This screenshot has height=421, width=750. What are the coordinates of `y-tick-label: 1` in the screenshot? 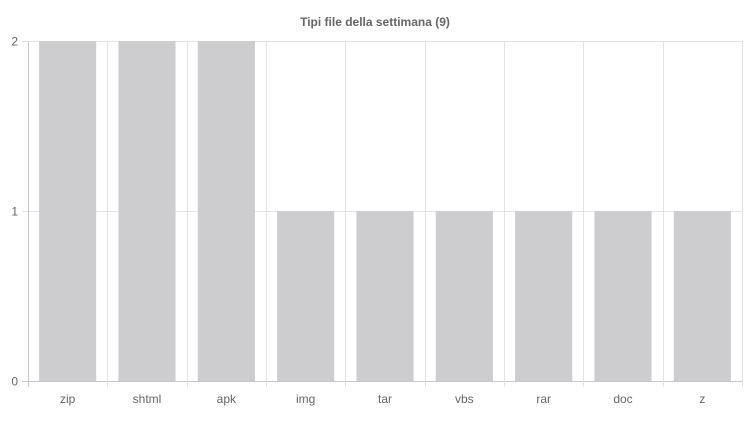 It's located at (14, 212).